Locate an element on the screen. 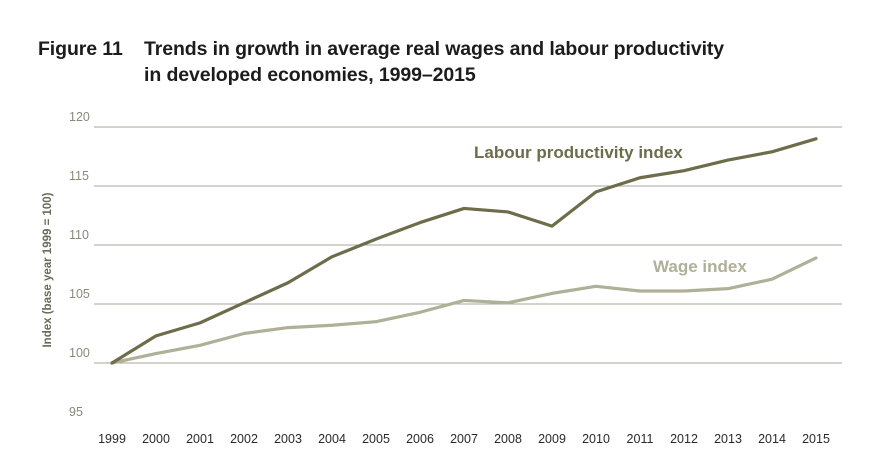  x-tick-label: 2015 is located at coordinates (816, 439).